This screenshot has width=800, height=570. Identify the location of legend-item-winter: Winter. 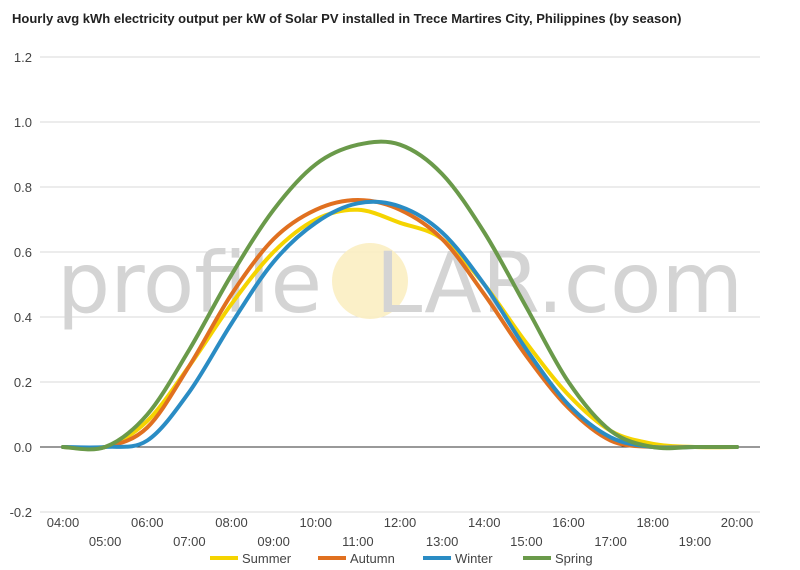
(458, 558).